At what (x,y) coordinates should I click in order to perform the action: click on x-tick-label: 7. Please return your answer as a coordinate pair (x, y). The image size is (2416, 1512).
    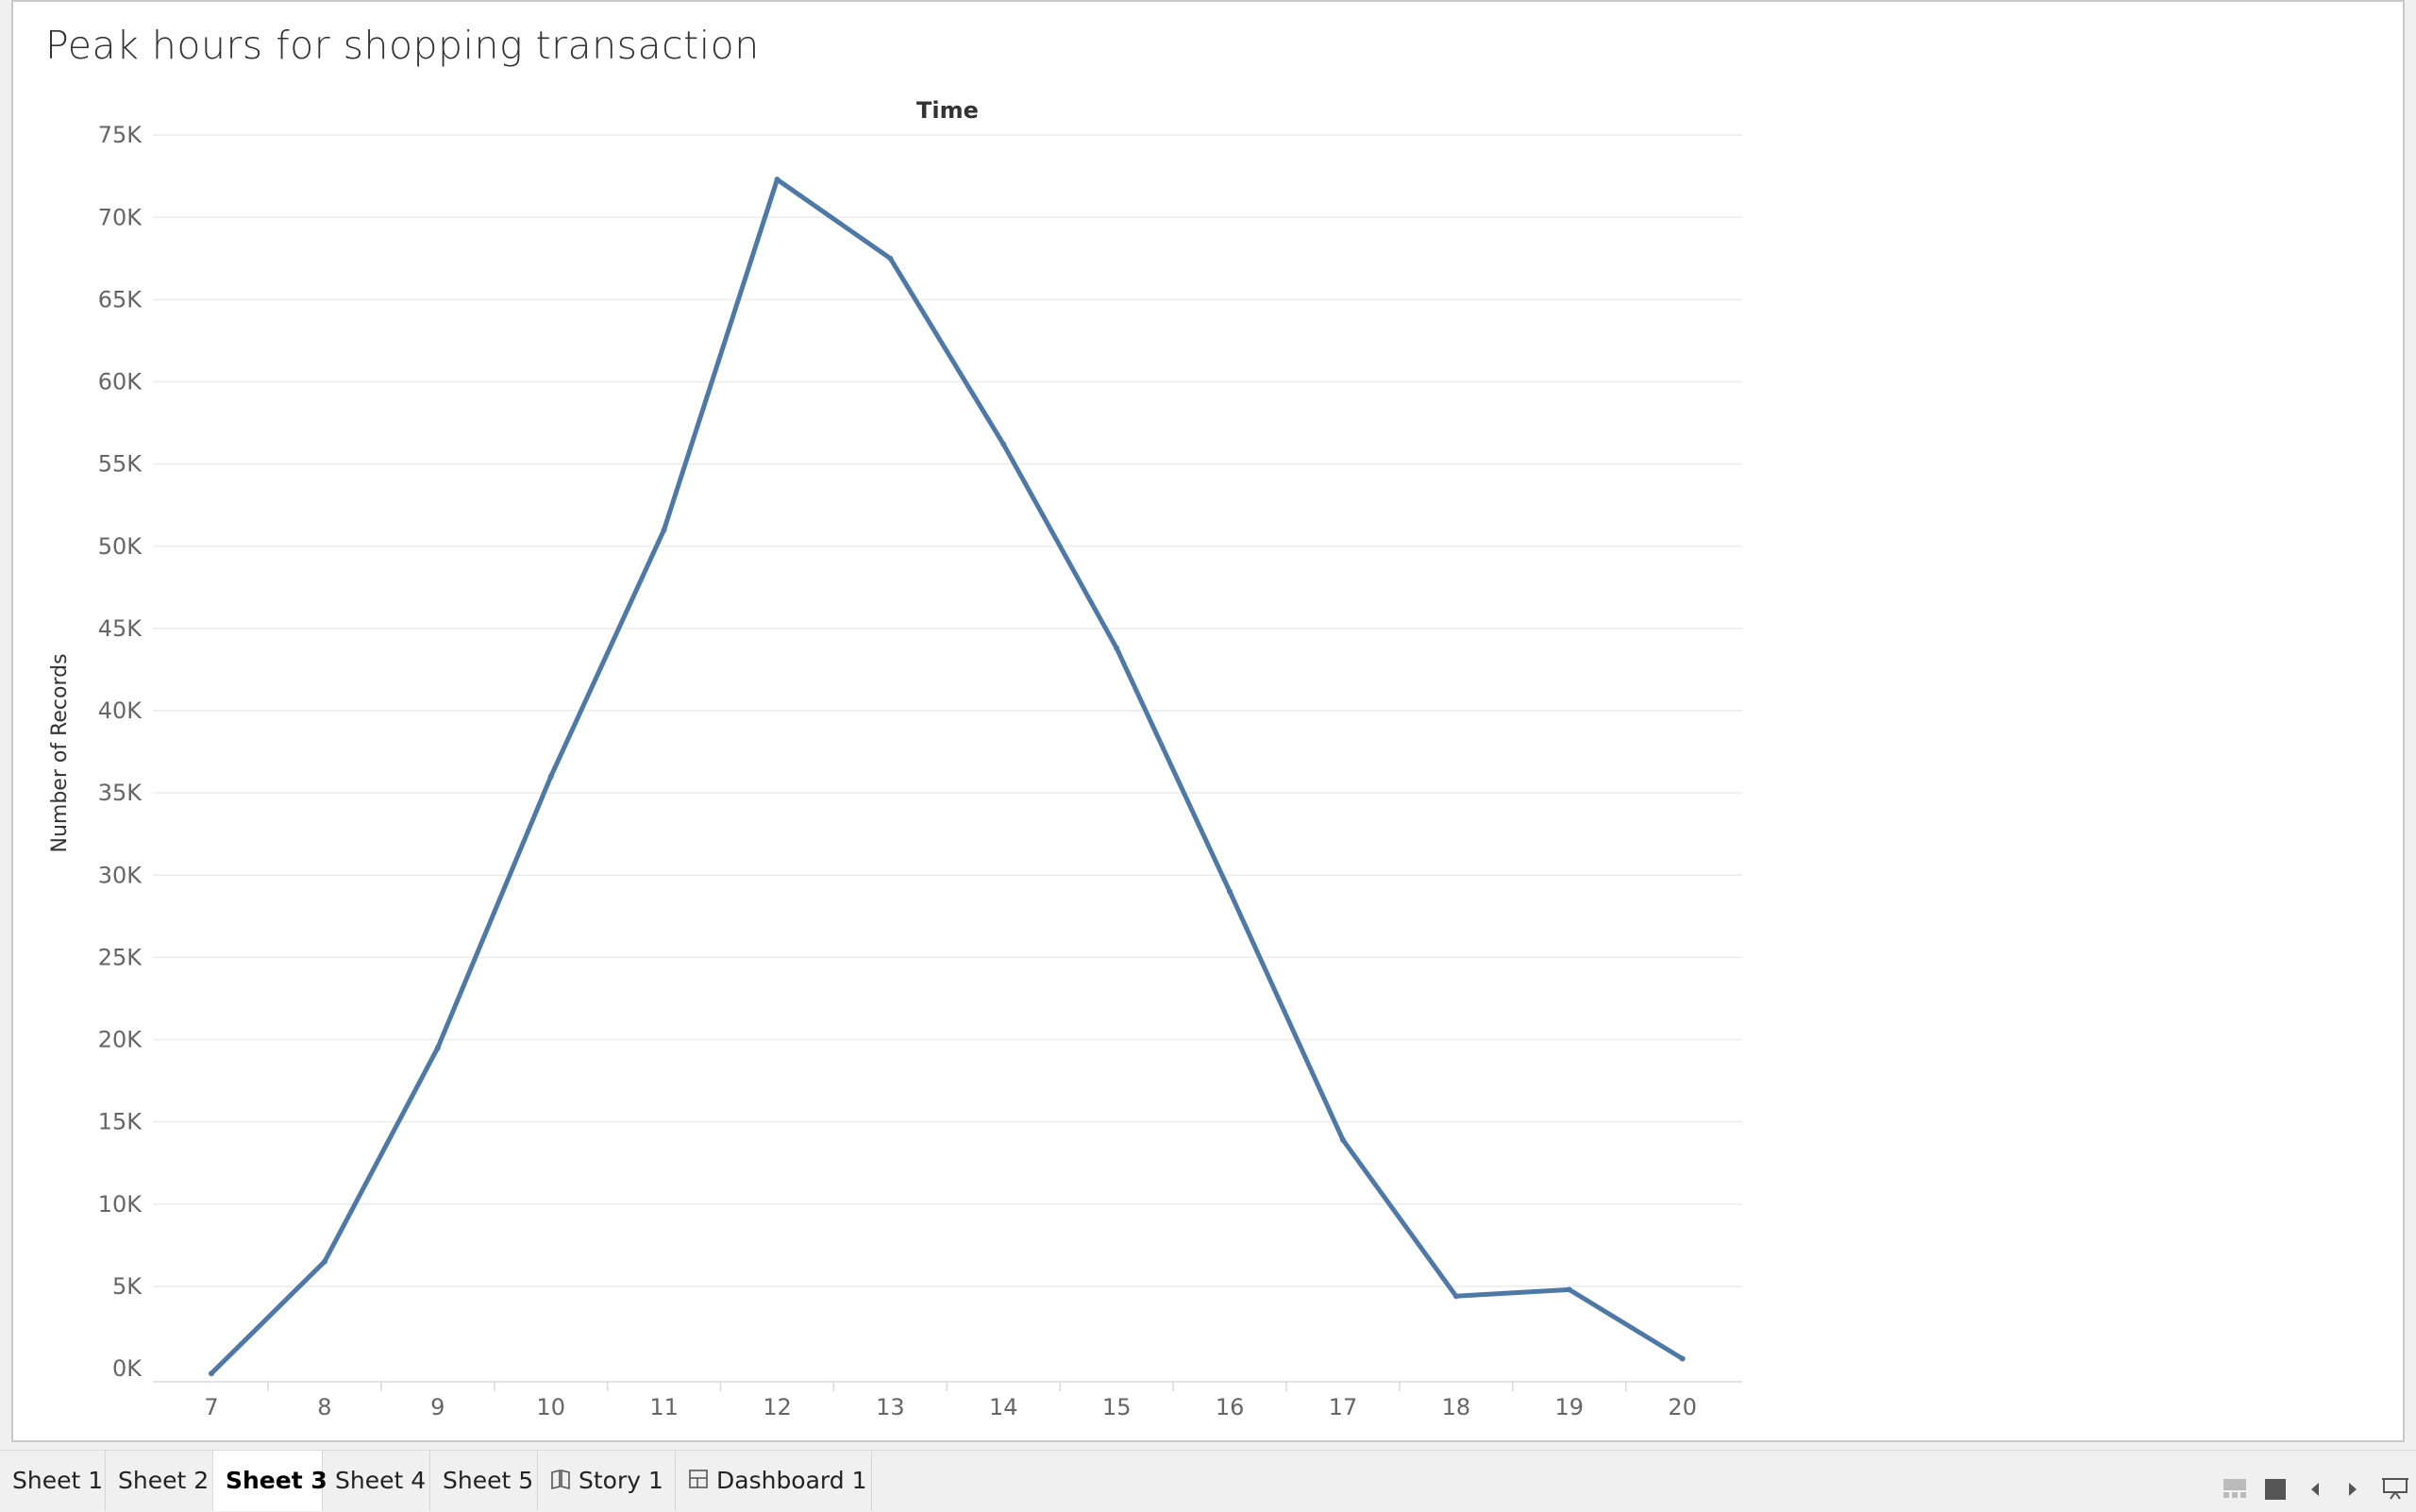
    Looking at the image, I should click on (211, 1407).